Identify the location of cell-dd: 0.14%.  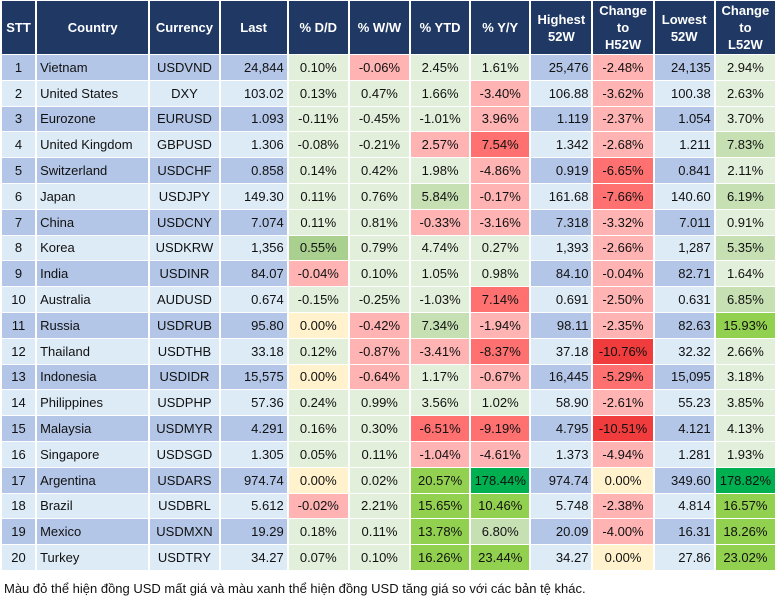
(318, 170).